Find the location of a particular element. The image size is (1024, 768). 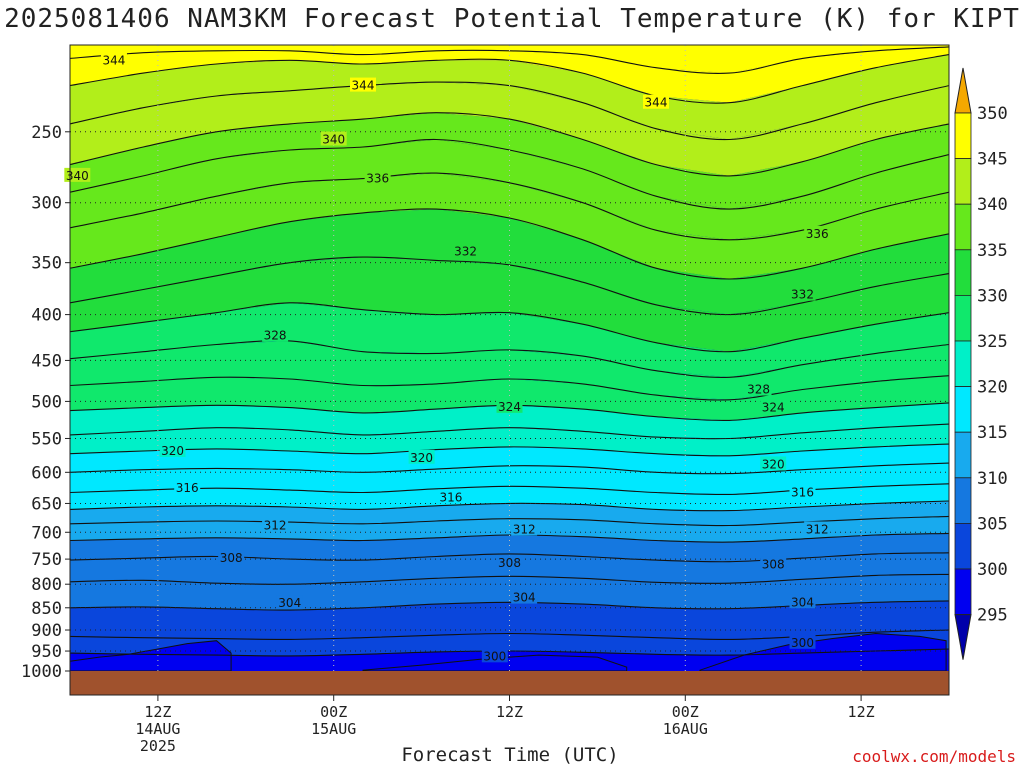

y-tick-label: 850 is located at coordinates (46, 609).